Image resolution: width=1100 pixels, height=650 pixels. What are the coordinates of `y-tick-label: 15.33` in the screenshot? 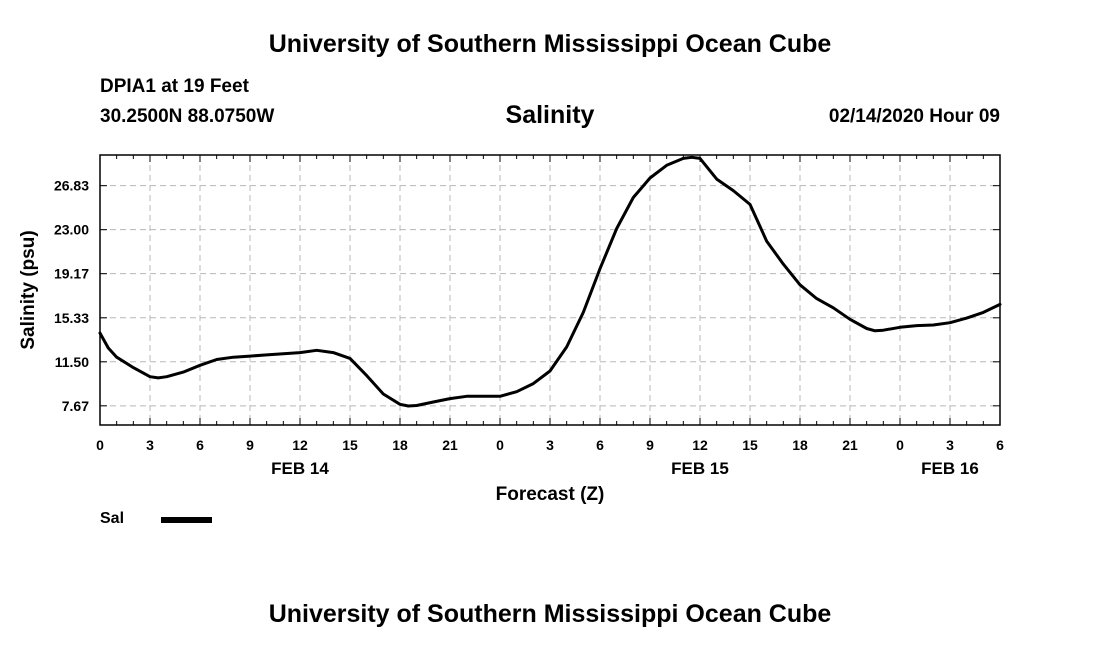 It's located at (71, 318).